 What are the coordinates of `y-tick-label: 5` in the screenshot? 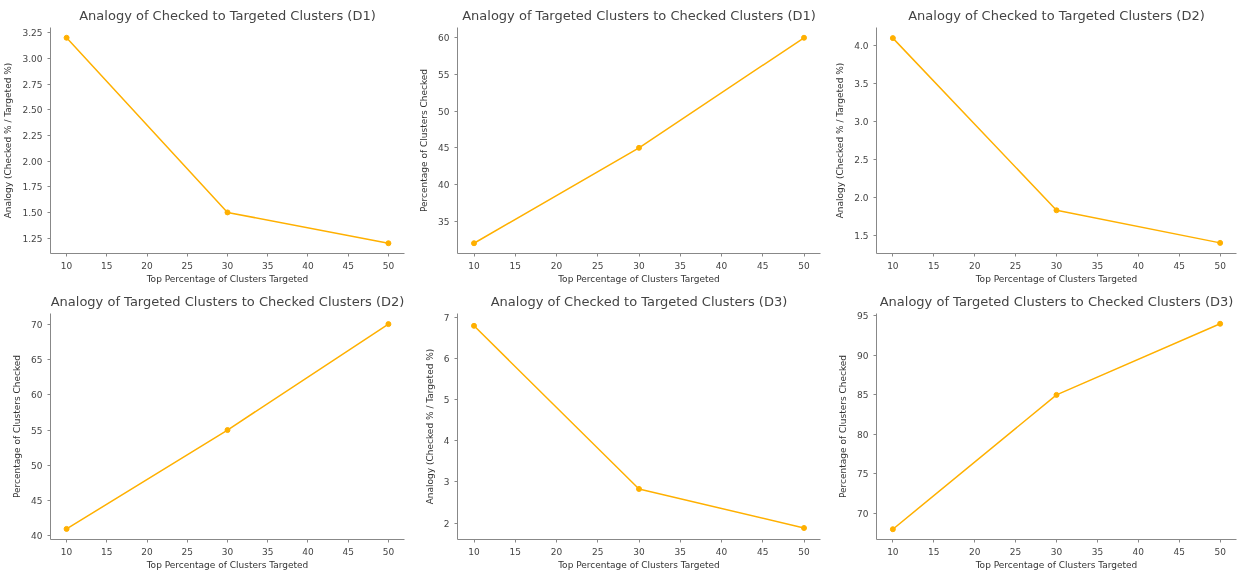 It's located at (446, 400).